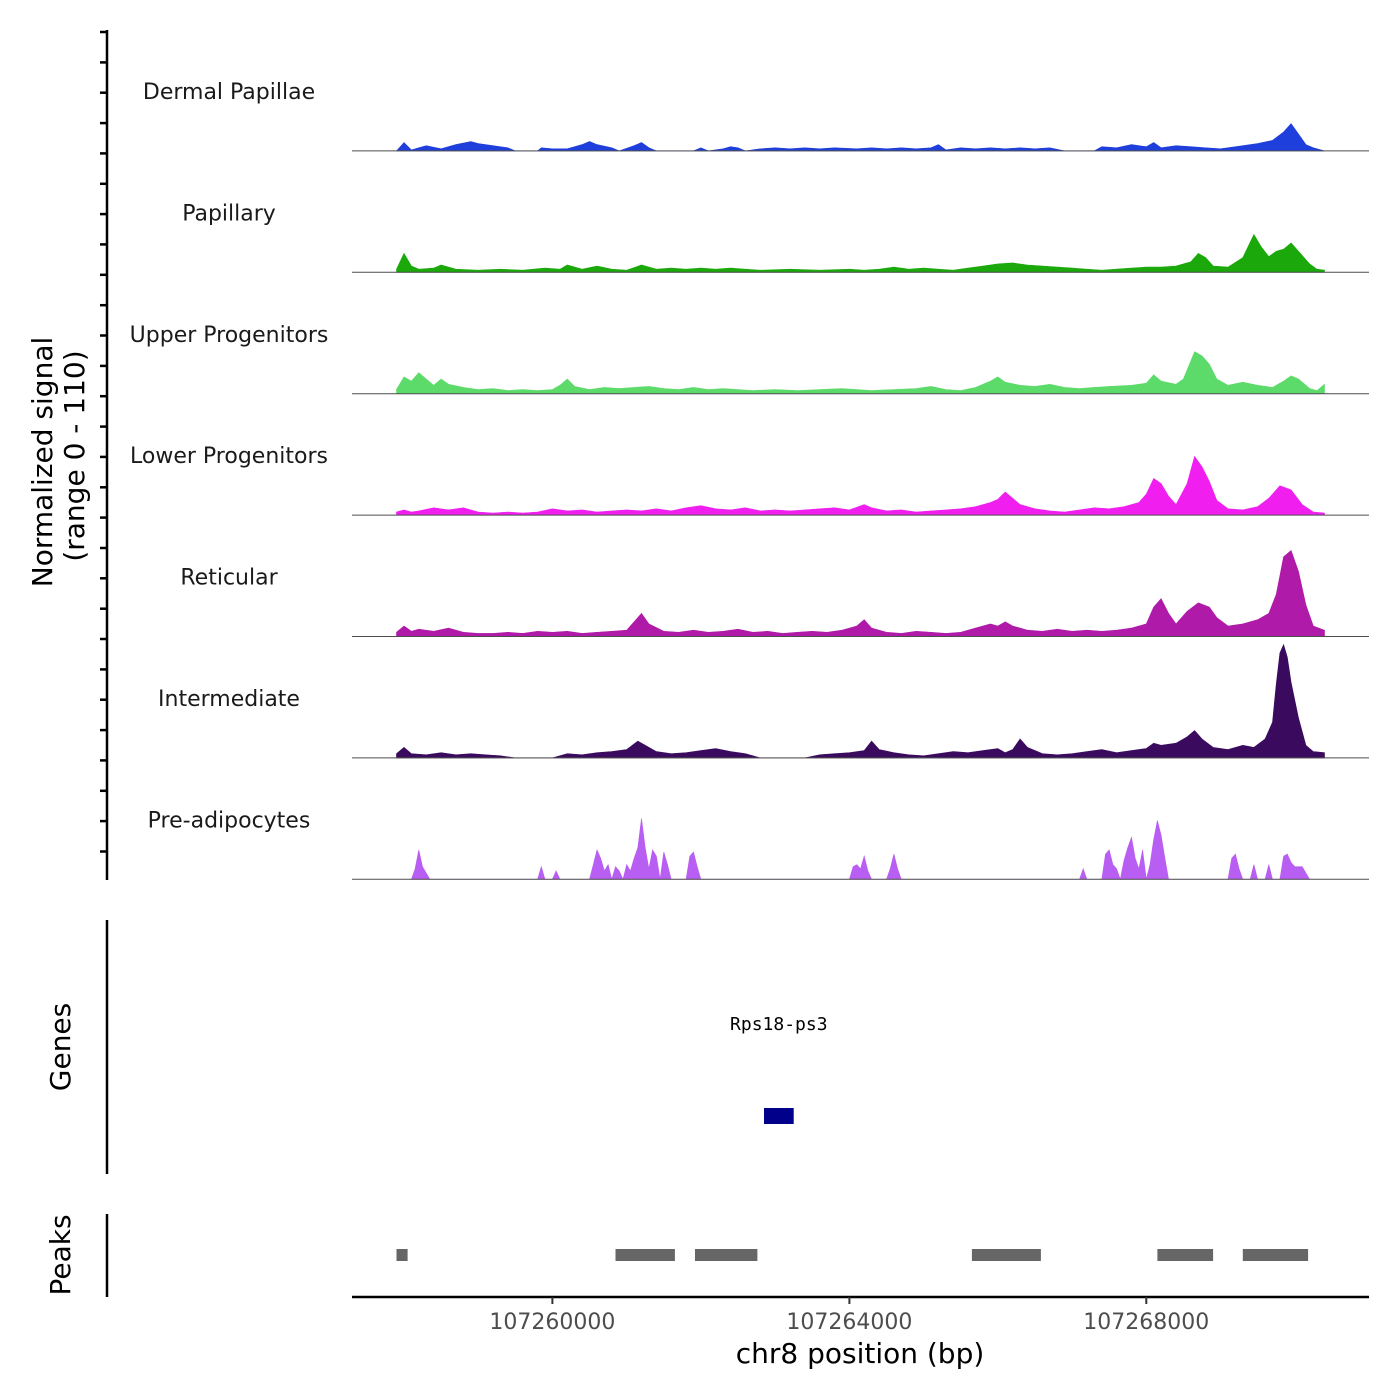 This screenshot has height=1400, width=1400. Describe the element at coordinates (779, 1116) in the screenshot. I see `gene-body` at that location.